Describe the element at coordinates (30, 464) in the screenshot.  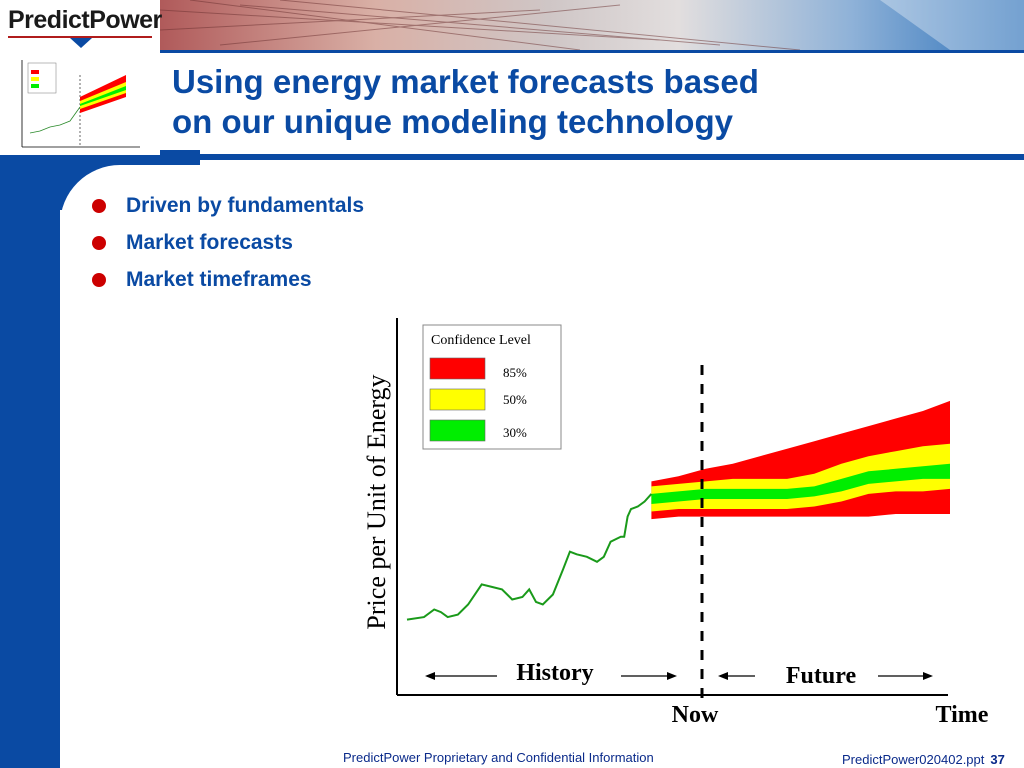
I see `sidebar-band` at that location.